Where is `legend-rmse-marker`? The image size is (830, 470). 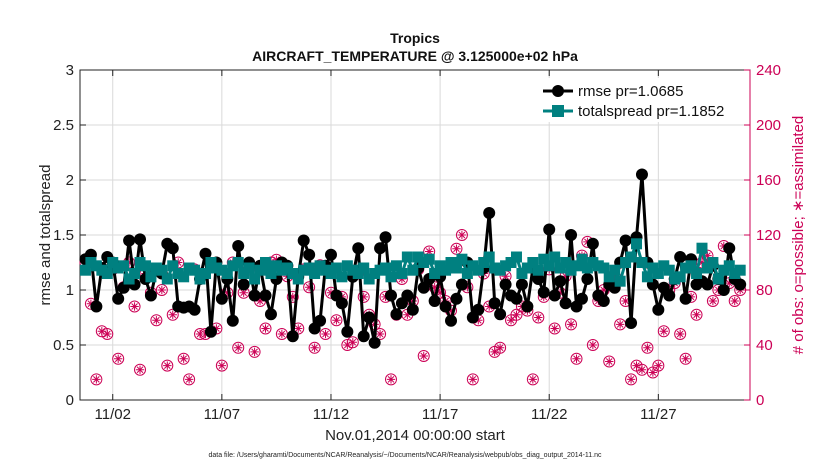
legend-rmse-marker is located at coordinates (558, 91).